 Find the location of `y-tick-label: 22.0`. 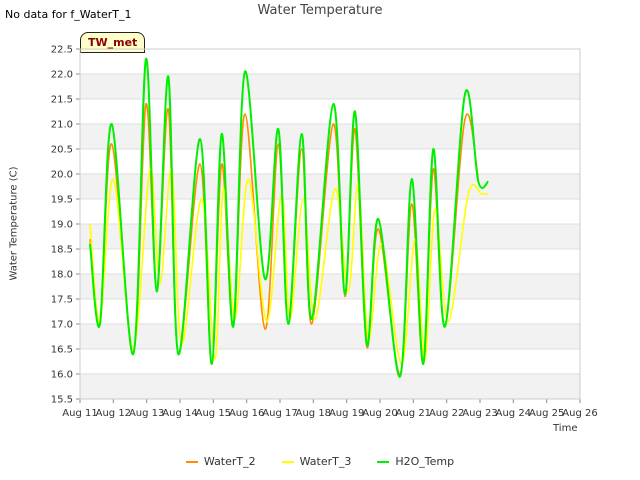

y-tick-label: 22.0 is located at coordinates (62, 75).